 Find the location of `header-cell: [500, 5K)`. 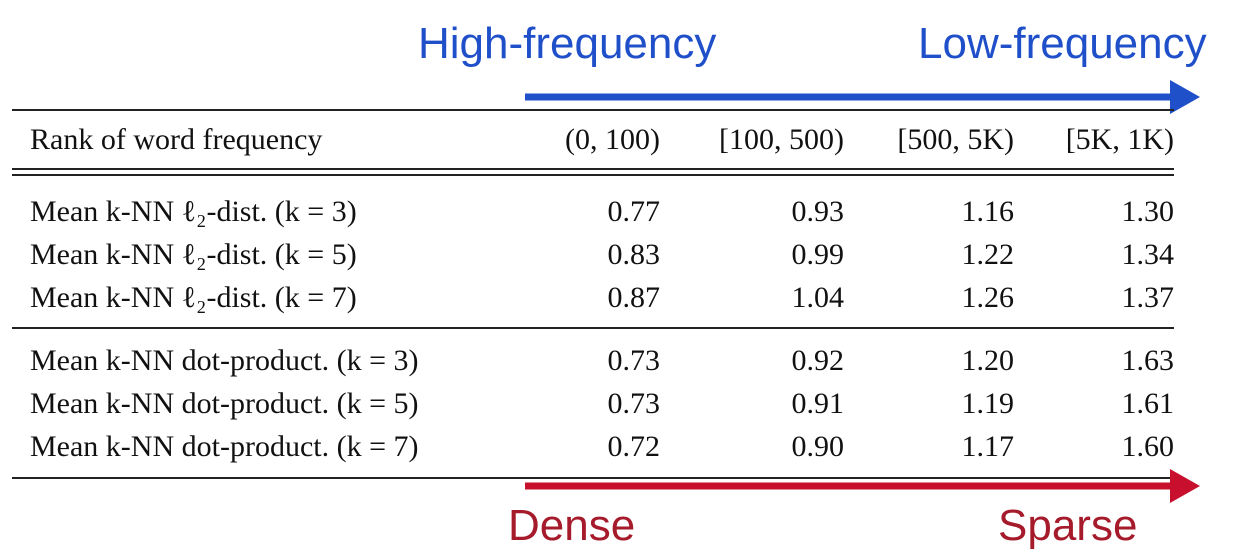

header-cell: [500, 5K) is located at coordinates (955, 139).